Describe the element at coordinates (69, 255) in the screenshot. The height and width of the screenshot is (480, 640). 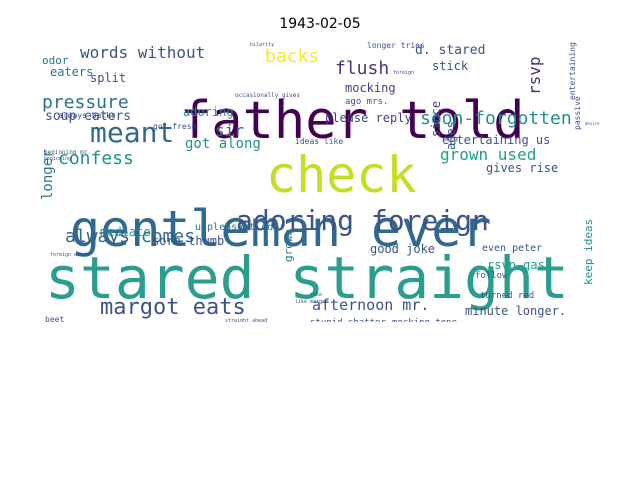
I see `cloud-word: foreign words` at that location.